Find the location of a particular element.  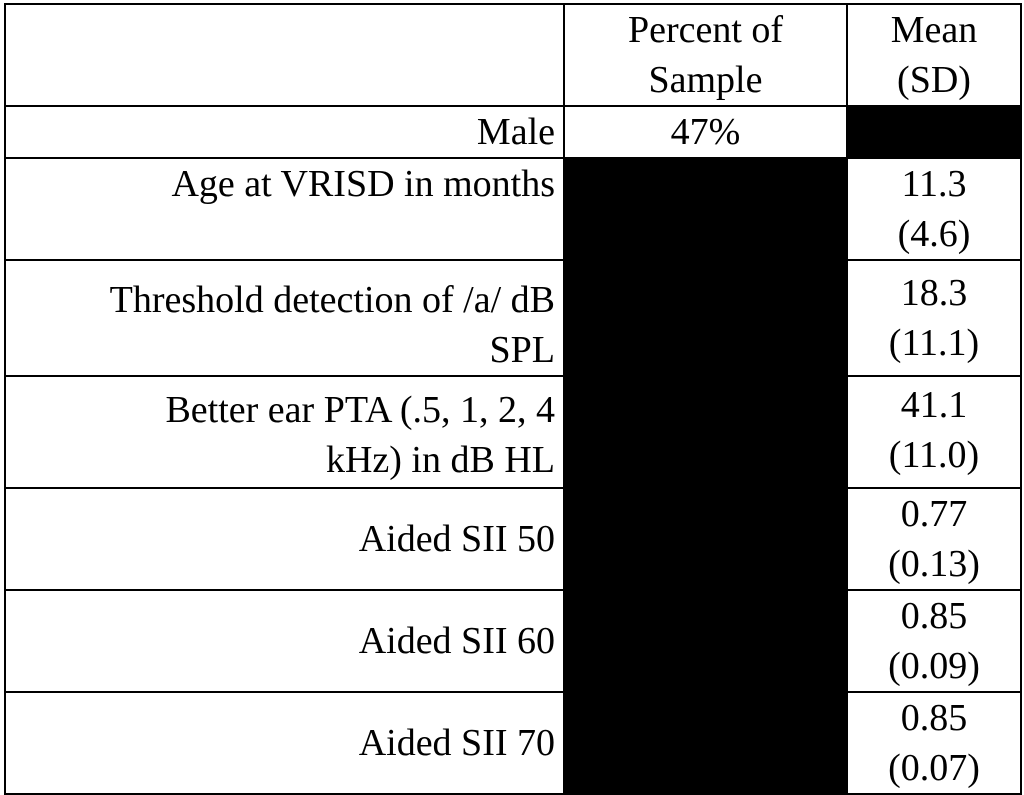

row-label-male: Male is located at coordinates (284, 132).